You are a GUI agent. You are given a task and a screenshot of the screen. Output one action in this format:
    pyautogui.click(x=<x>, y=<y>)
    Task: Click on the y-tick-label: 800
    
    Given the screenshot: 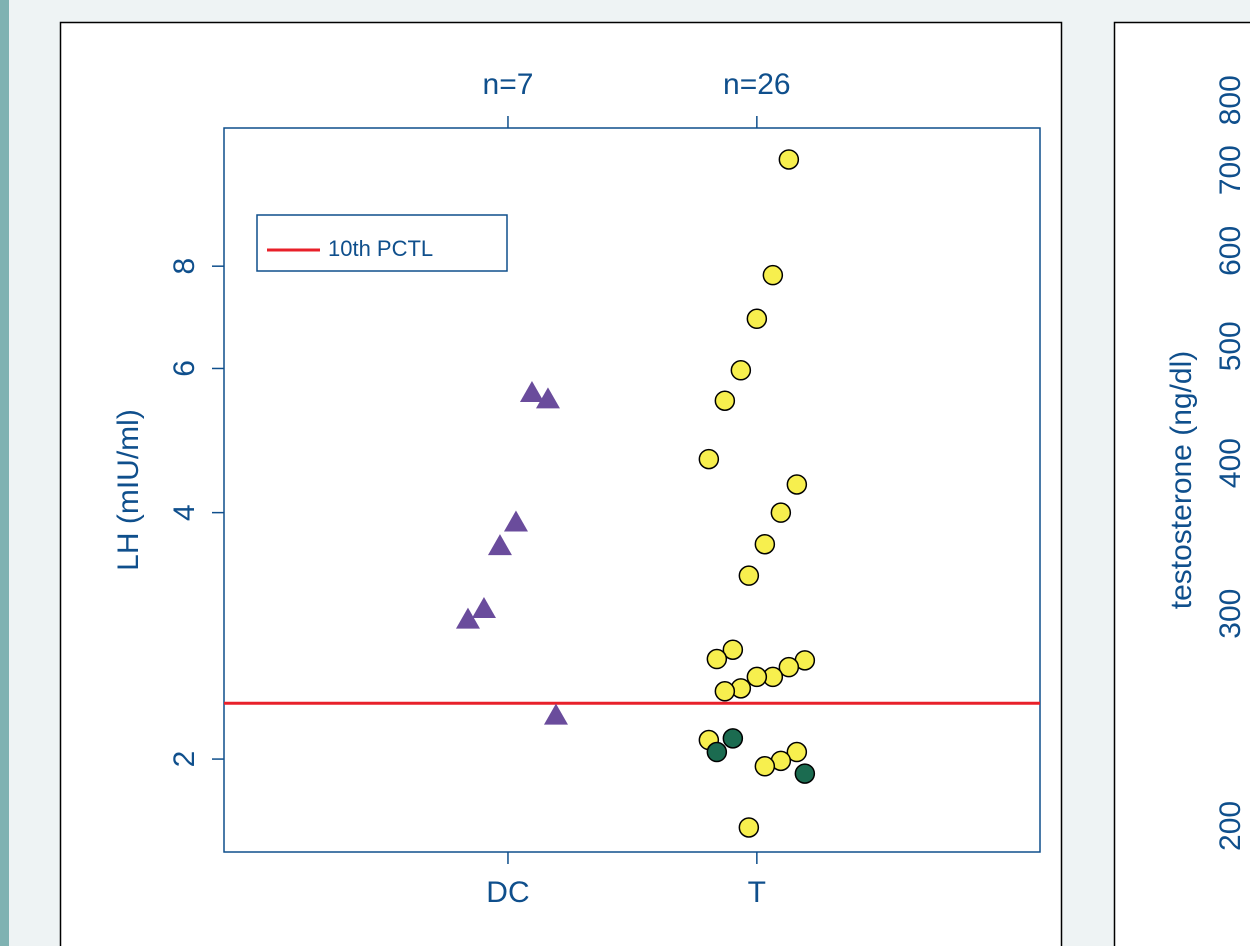 What is the action you would take?
    pyautogui.click(x=1230, y=100)
    